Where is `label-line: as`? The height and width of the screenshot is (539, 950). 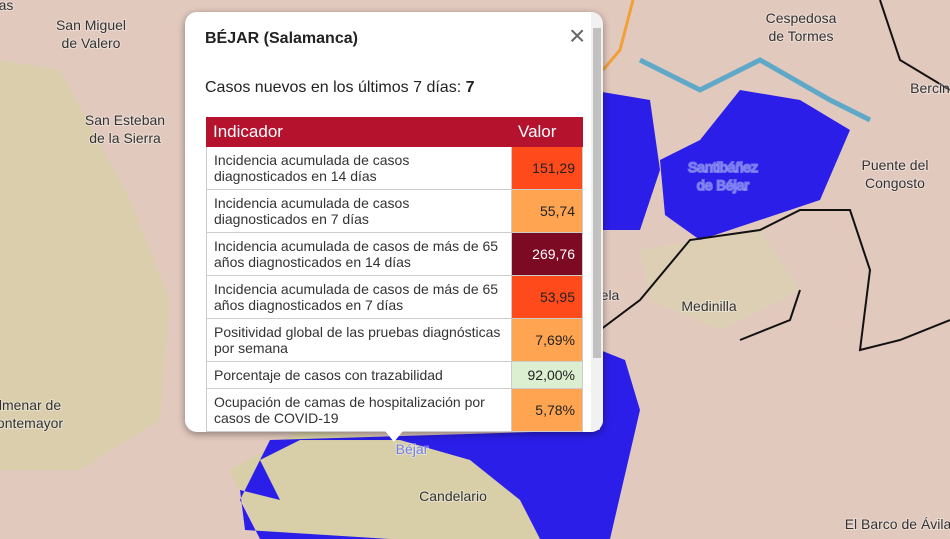
label-line: as is located at coordinates (6, 6).